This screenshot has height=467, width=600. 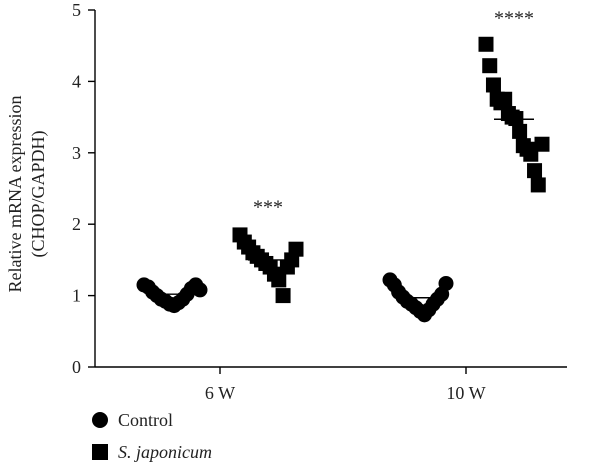 What do you see at coordinates (76, 153) in the screenshot?
I see `y-tick-label: 3` at bounding box center [76, 153].